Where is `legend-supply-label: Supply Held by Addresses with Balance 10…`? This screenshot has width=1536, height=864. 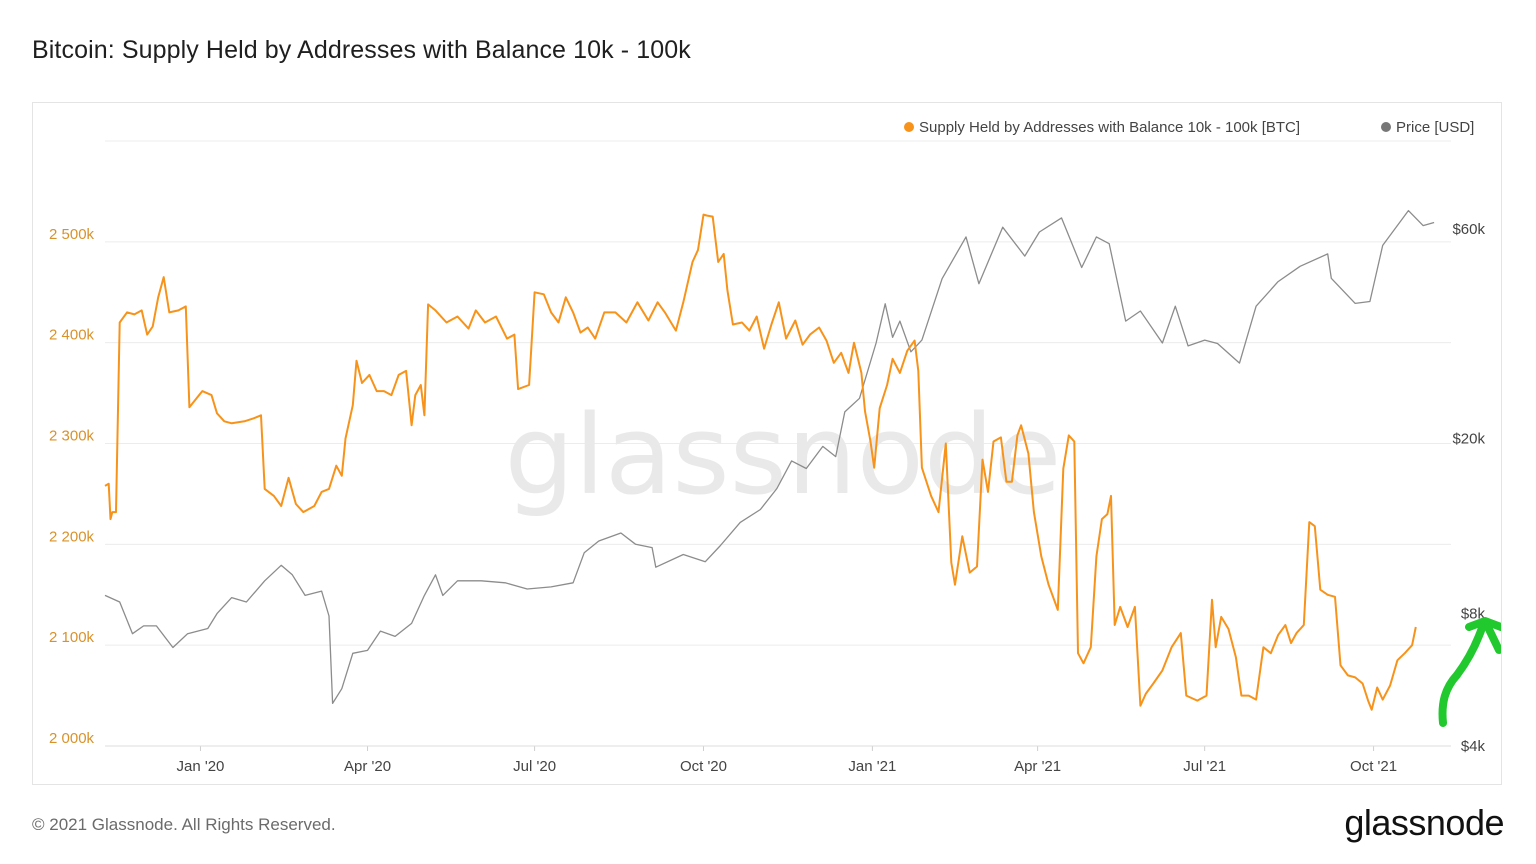 legend-supply-label: Supply Held by Addresses with Balance 10… is located at coordinates (1109, 127).